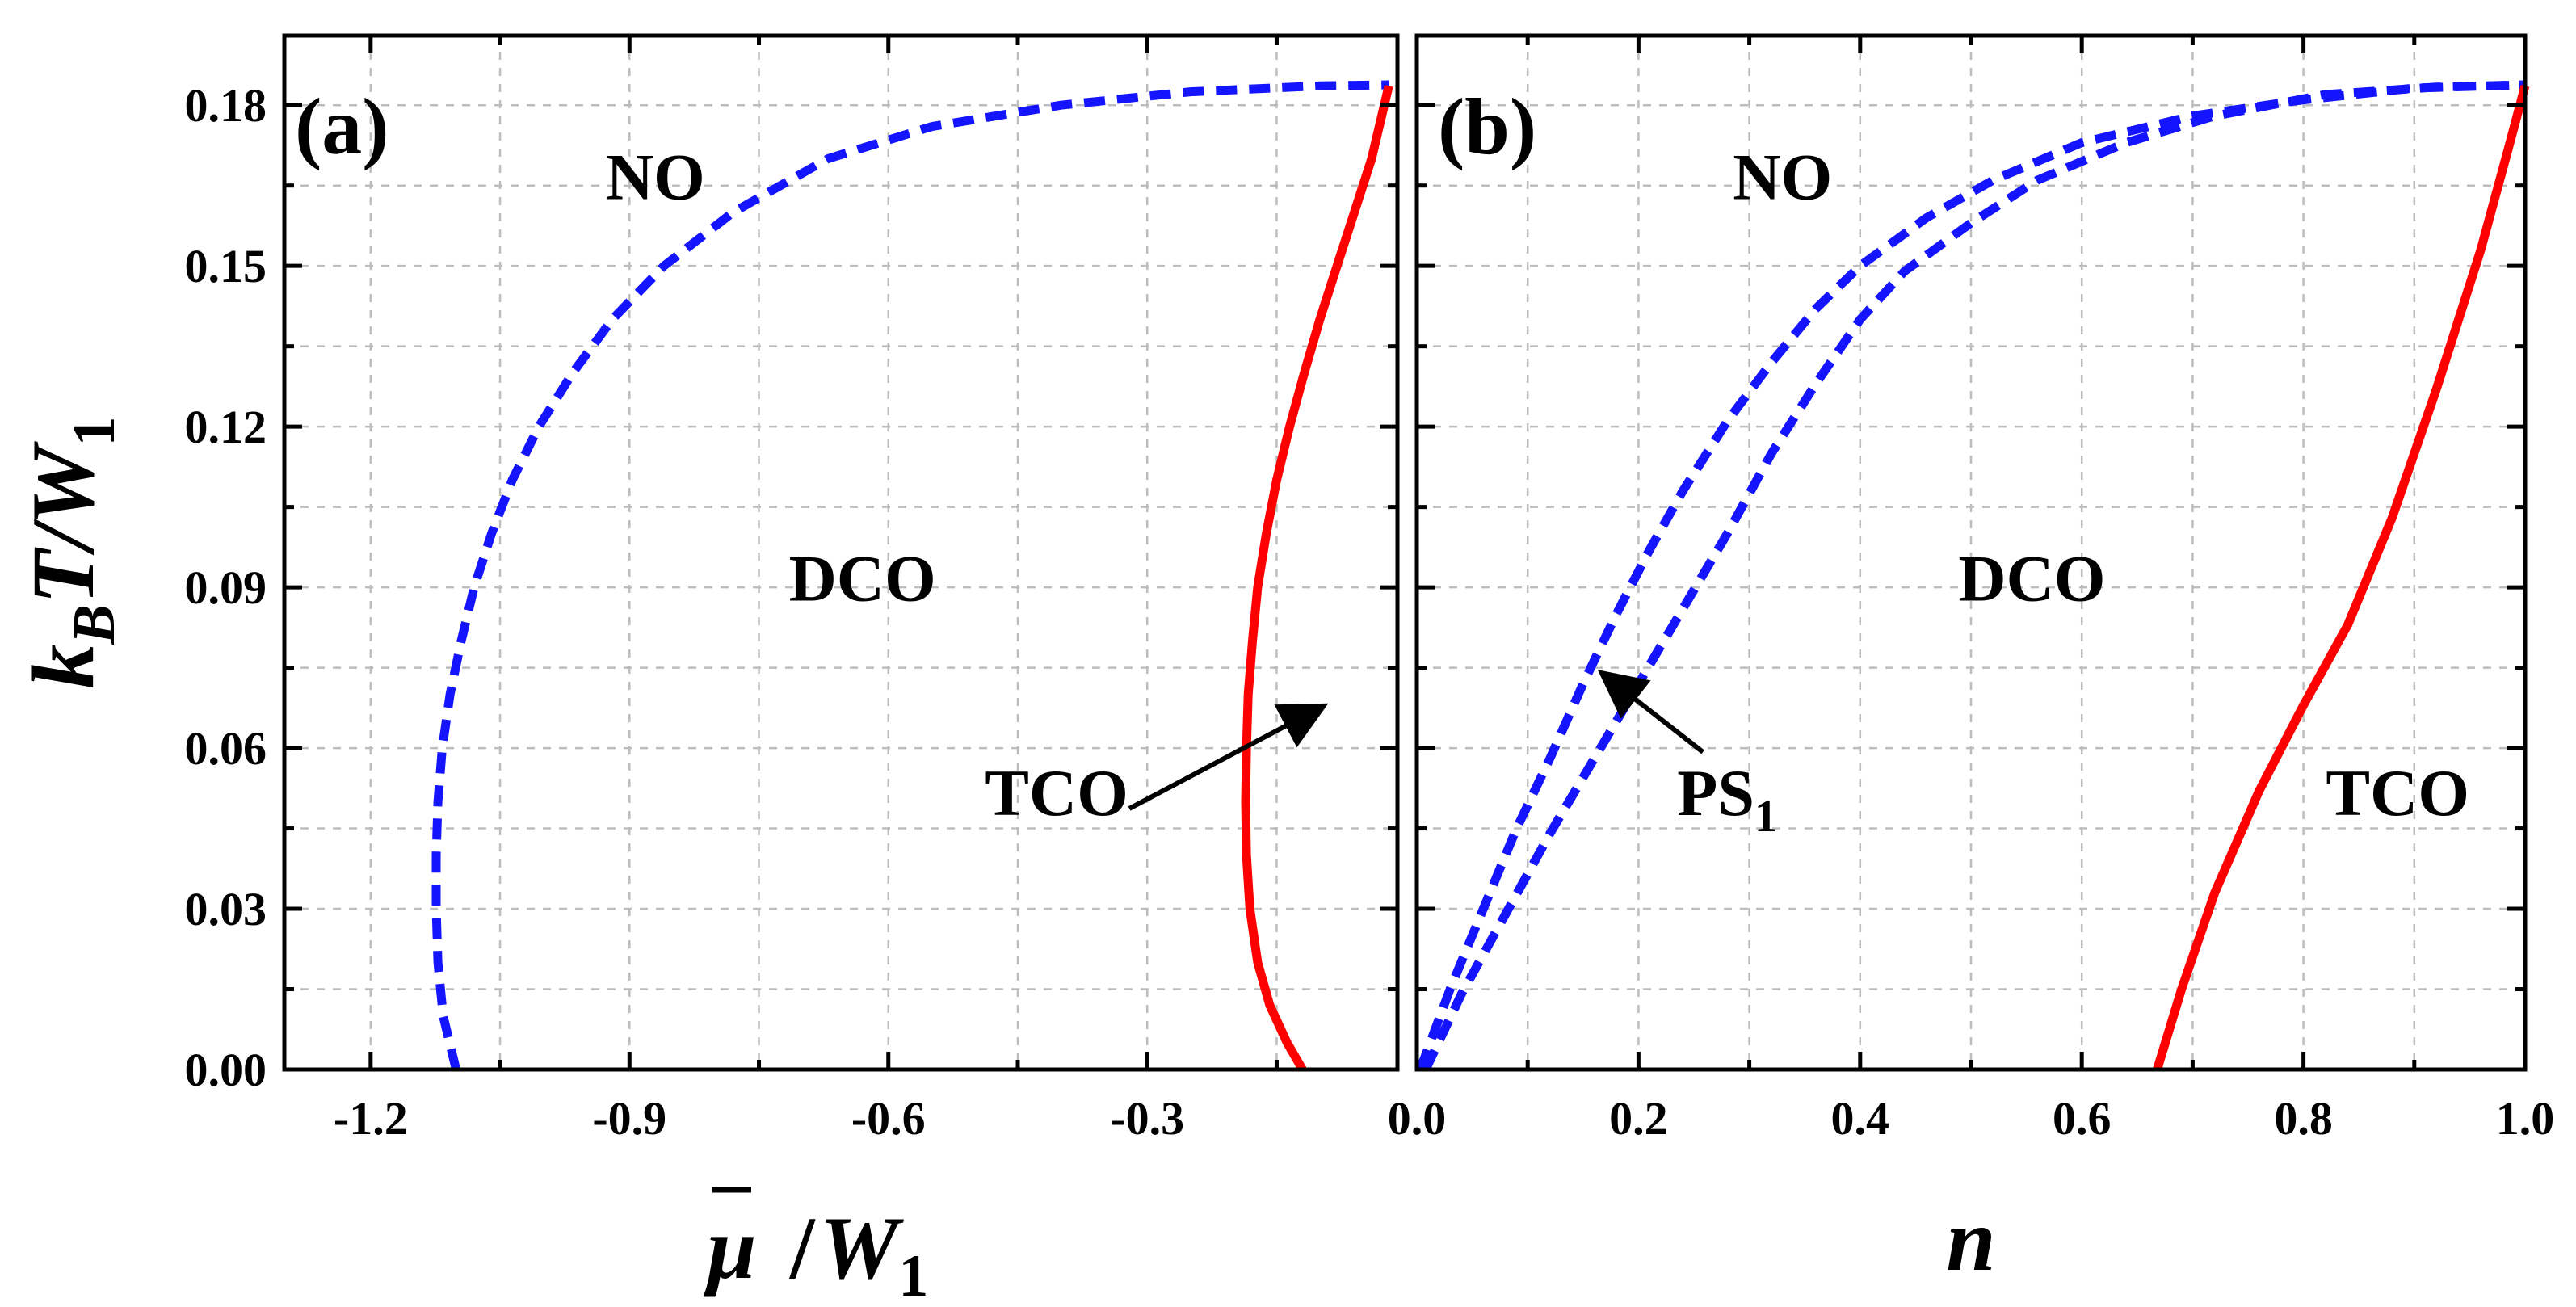  What do you see at coordinates (2525, 1118) in the screenshot?
I see `x-tick-label: 1.0` at bounding box center [2525, 1118].